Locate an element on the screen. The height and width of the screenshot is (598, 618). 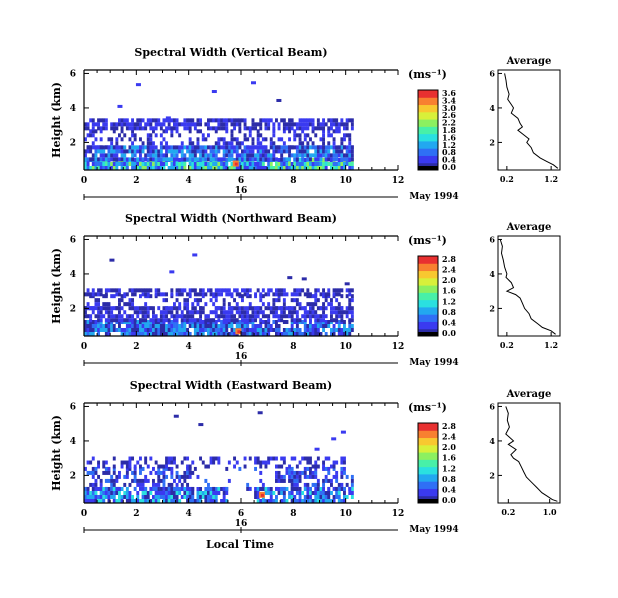
colorbar-unit: (ms⁻¹) is located at coordinates (427, 407).